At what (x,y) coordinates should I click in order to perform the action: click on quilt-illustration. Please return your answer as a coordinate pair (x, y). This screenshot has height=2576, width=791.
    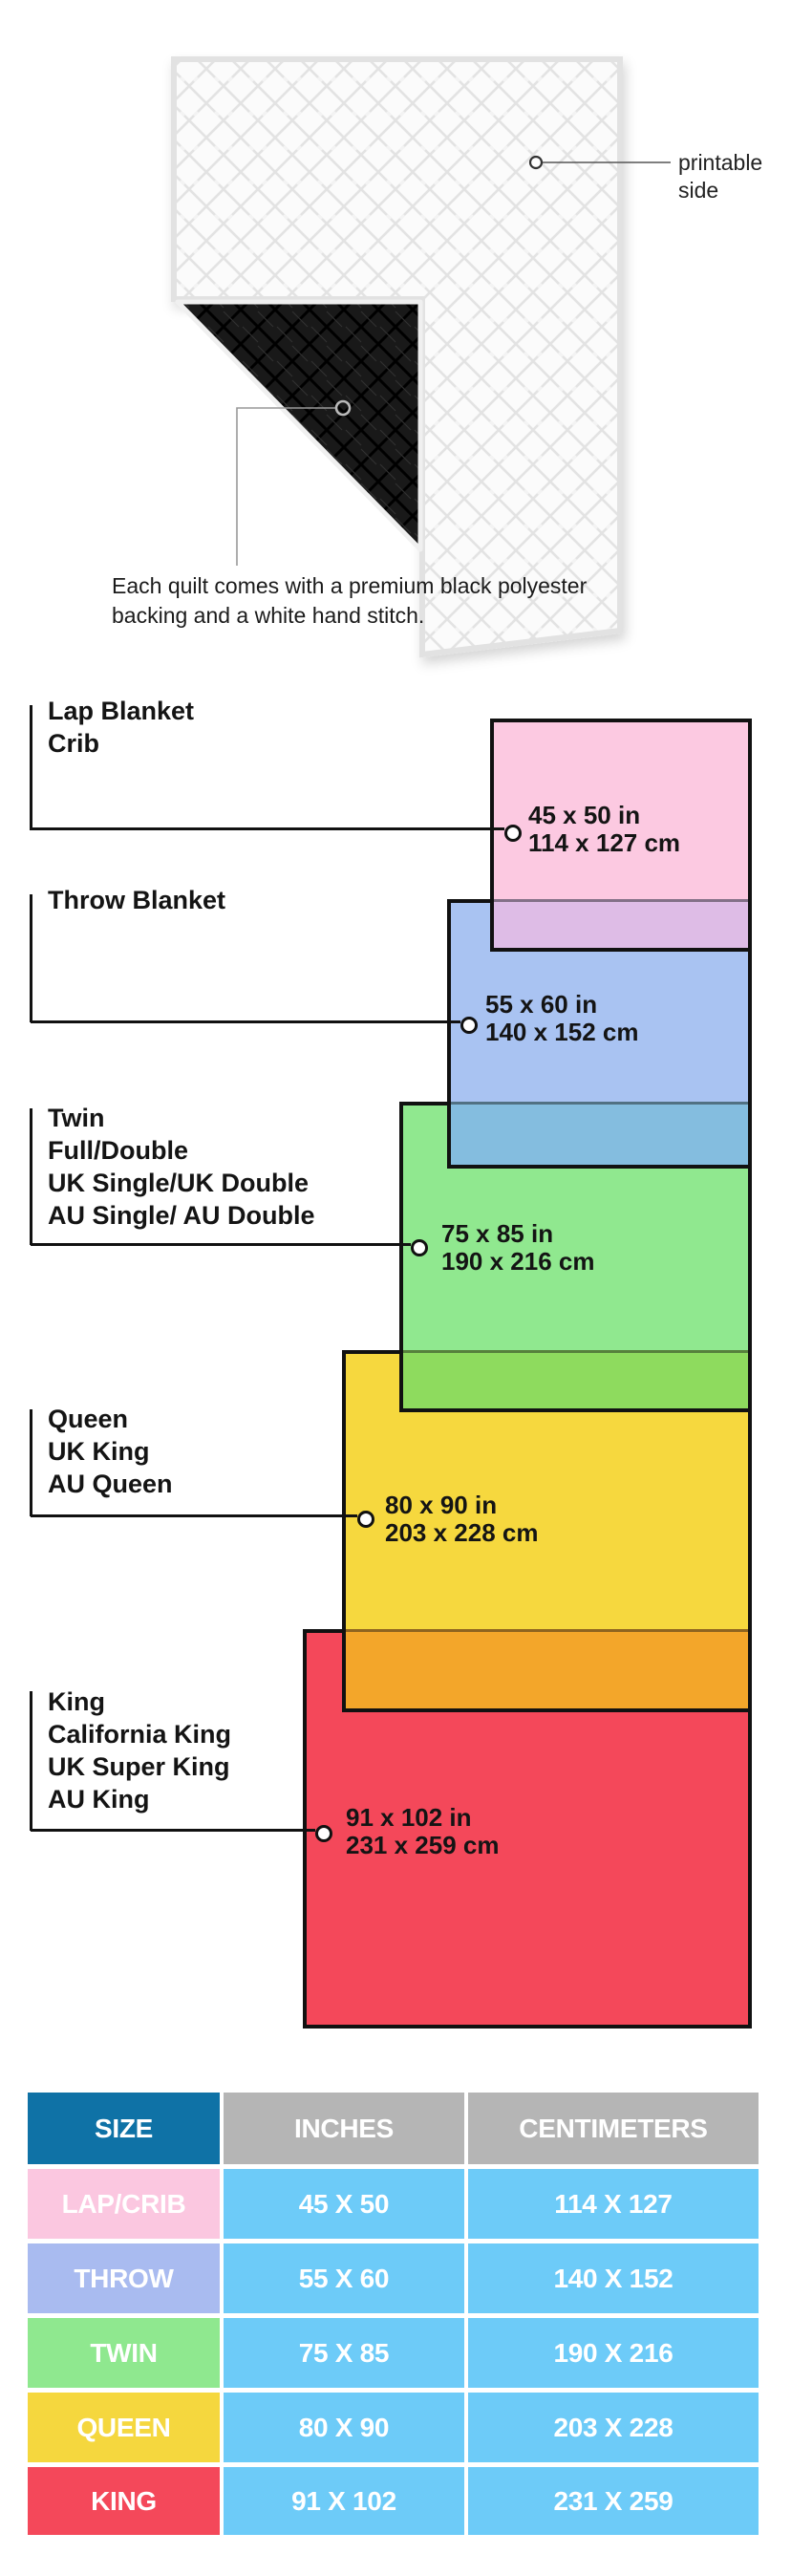
    Looking at the image, I should click on (421, 357).